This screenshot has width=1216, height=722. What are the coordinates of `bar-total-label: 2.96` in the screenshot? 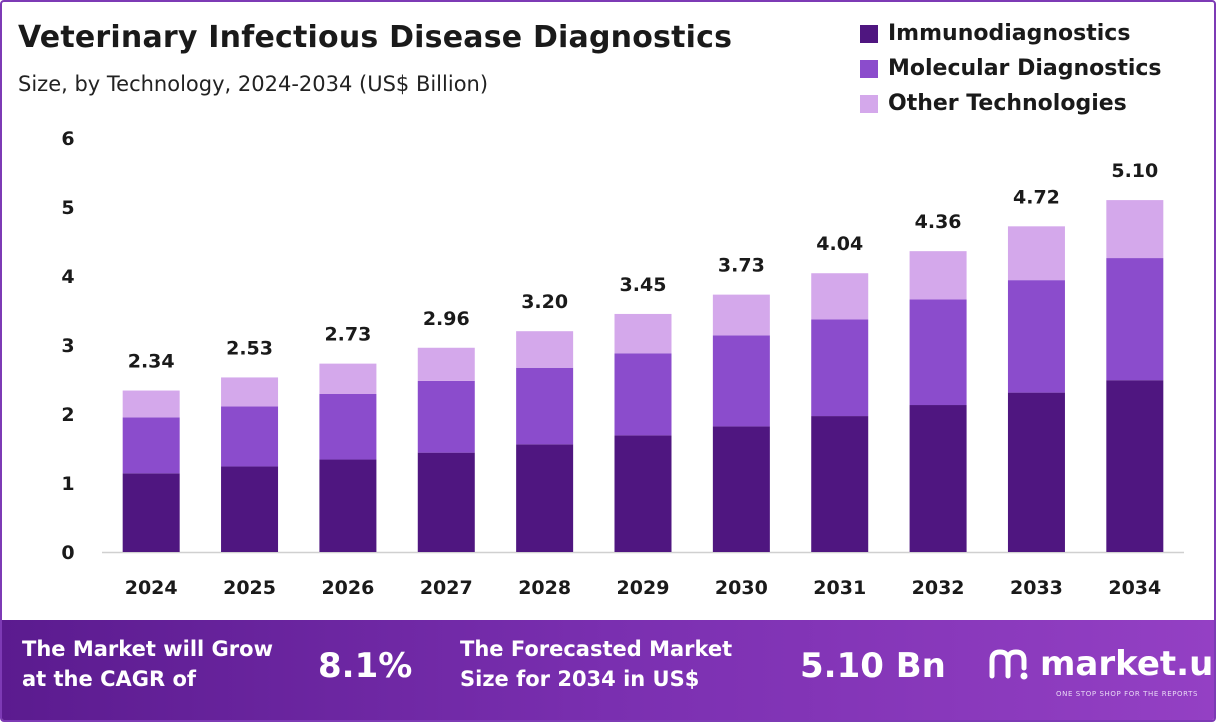 It's located at (446, 319).